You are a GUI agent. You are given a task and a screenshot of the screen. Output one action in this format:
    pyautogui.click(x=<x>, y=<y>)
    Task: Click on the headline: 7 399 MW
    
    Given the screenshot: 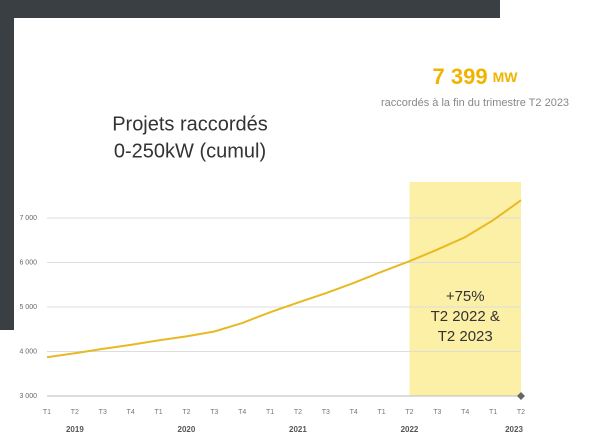 What is the action you would take?
    pyautogui.click(x=476, y=76)
    